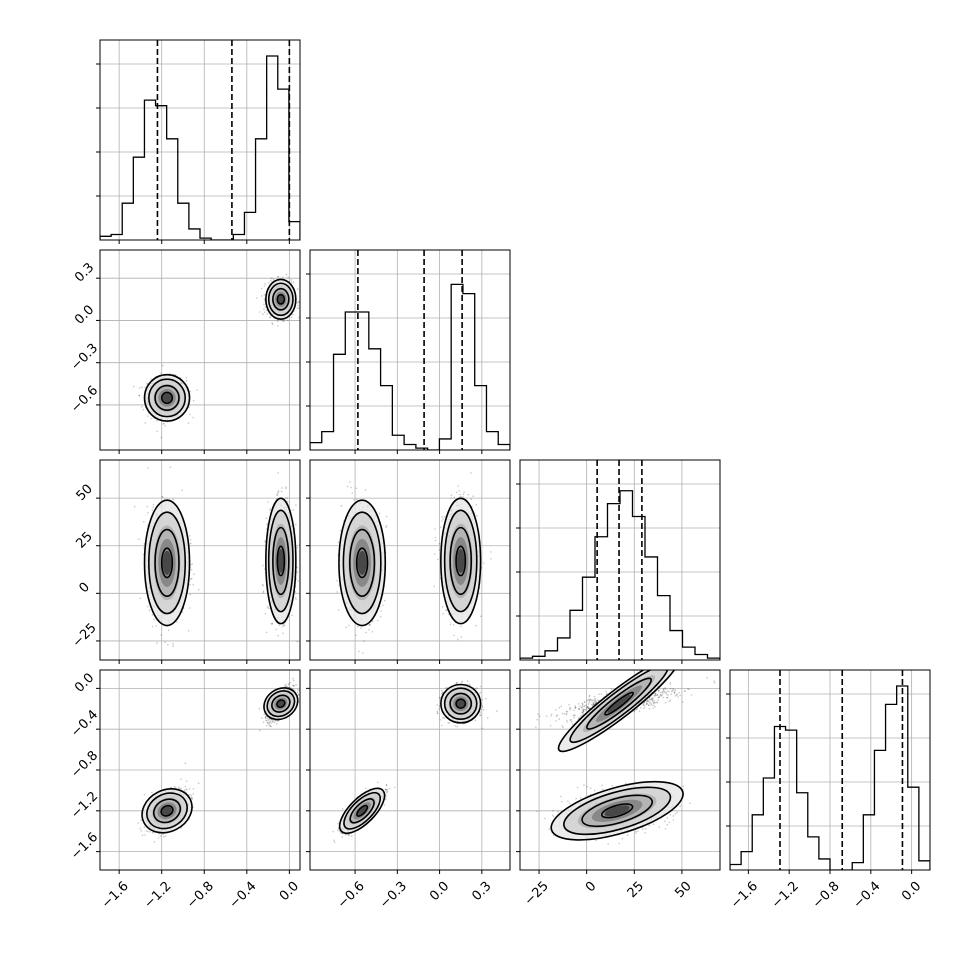 This screenshot has height=970, width=970. Describe the element at coordinates (351, 895) in the screenshot. I see `x-tick-label: −0.6` at that location.